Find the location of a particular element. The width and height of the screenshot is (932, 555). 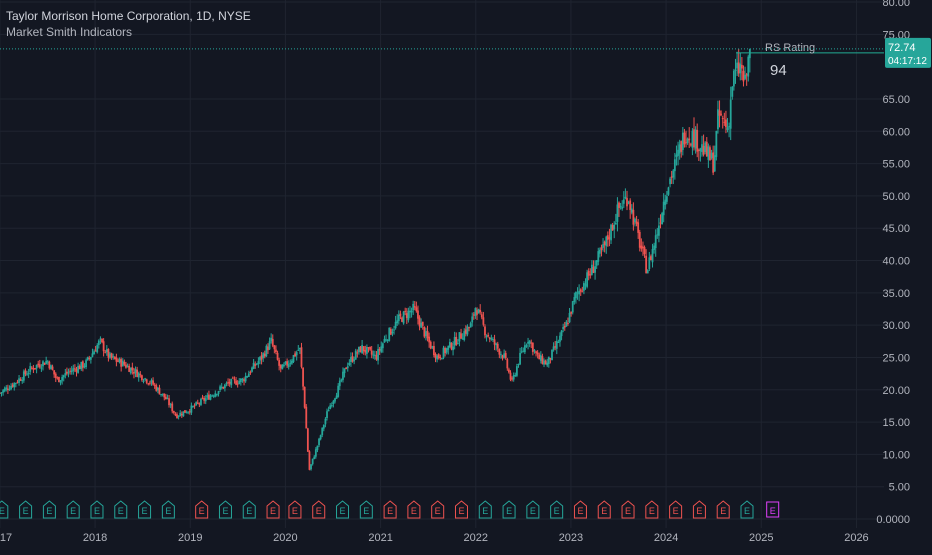

price-tick-label: 60.00 is located at coordinates (896, 132).